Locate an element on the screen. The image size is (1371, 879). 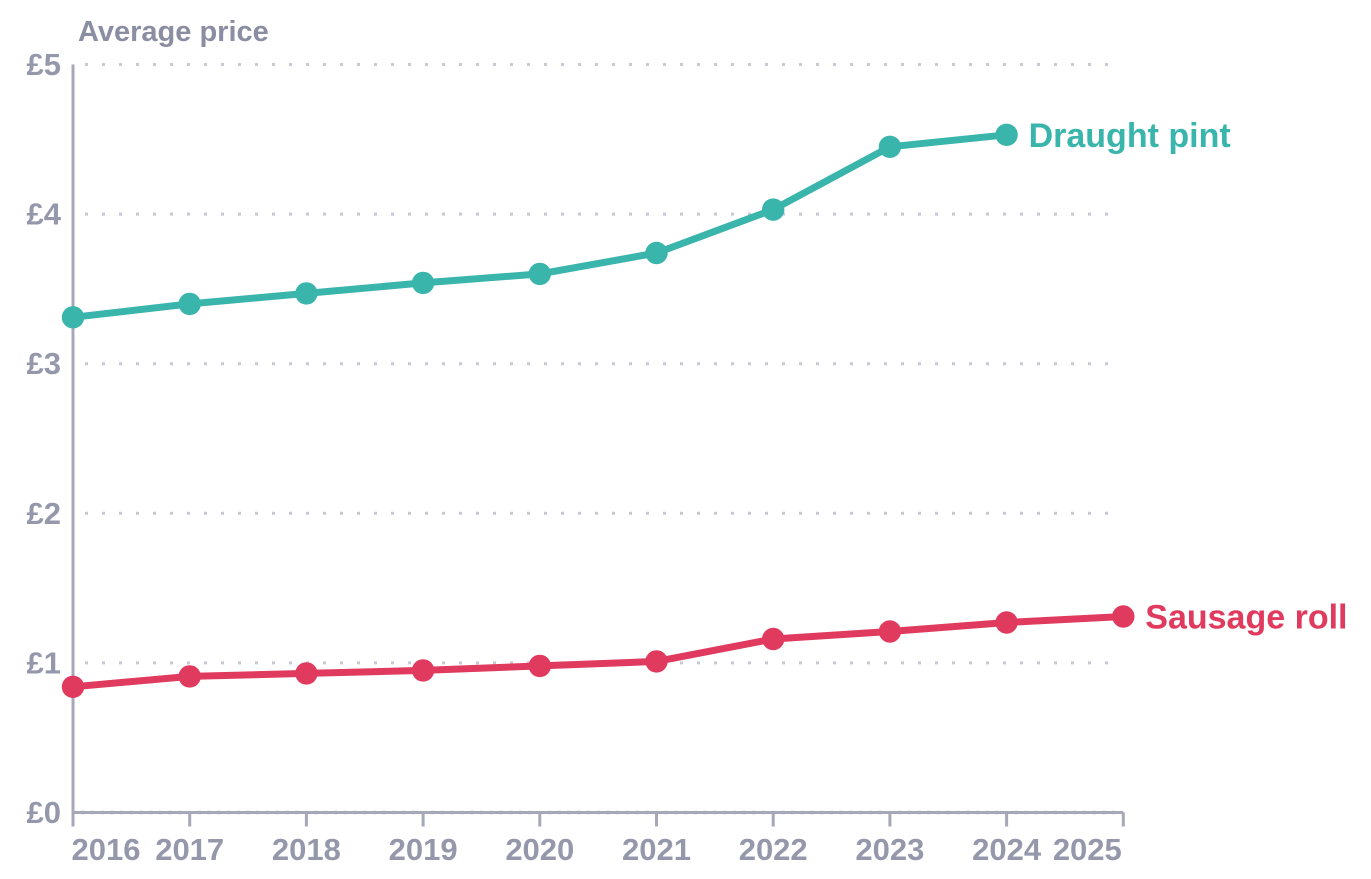
series-label: Draught pint is located at coordinates (1130, 136).